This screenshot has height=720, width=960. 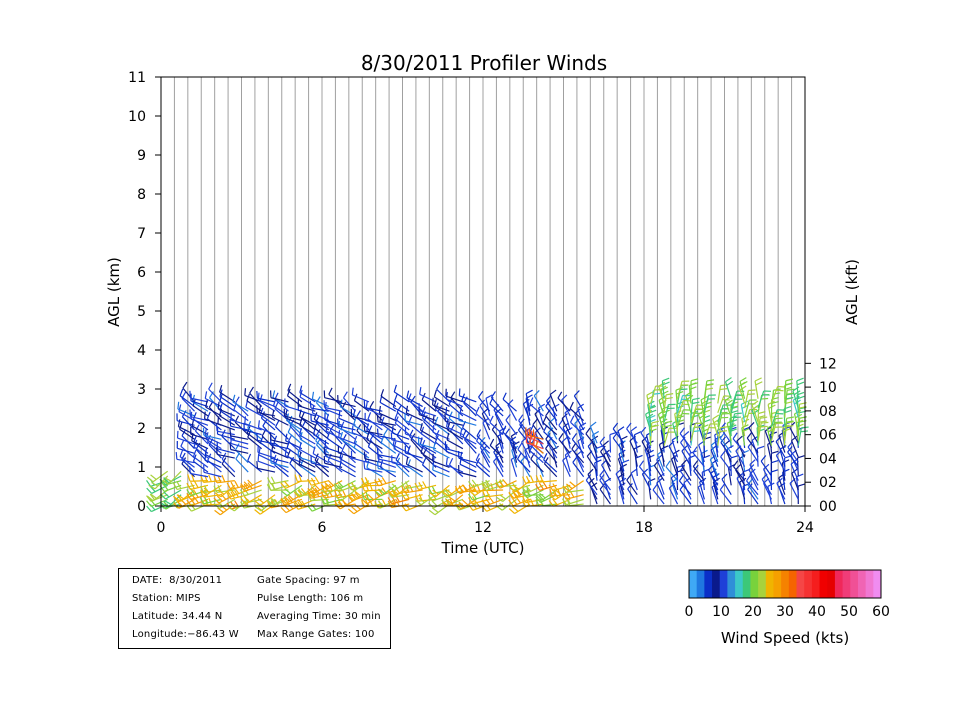 What do you see at coordinates (777, 584) in the screenshot?
I see `colorbar-swatch` at bounding box center [777, 584].